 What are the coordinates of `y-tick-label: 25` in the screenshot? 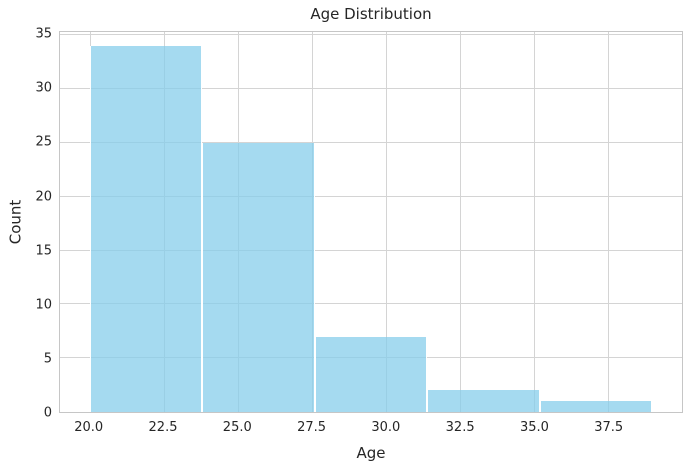 It's located at (43, 142).